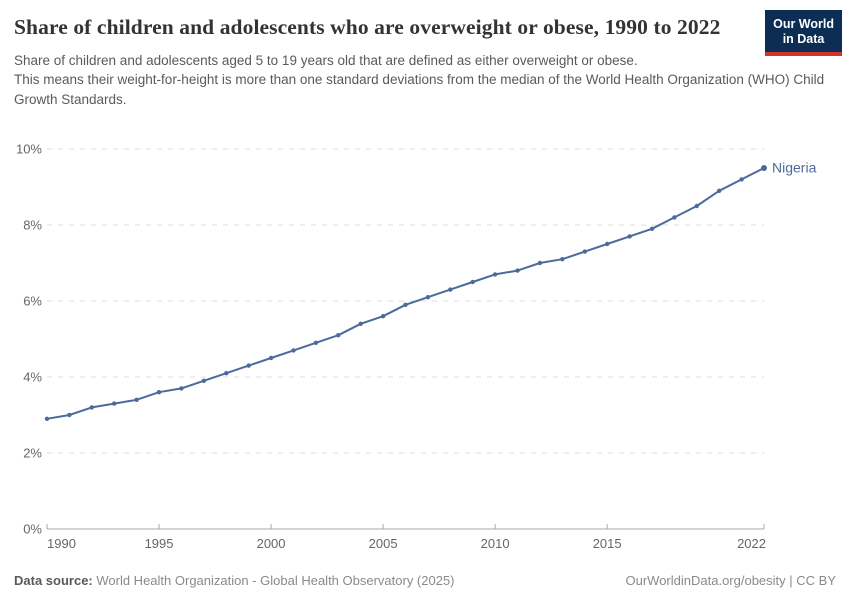 The image size is (850, 600). I want to click on x-axis: 1990 1995 2000 2005 2010 2015 2022, so click(406, 537).